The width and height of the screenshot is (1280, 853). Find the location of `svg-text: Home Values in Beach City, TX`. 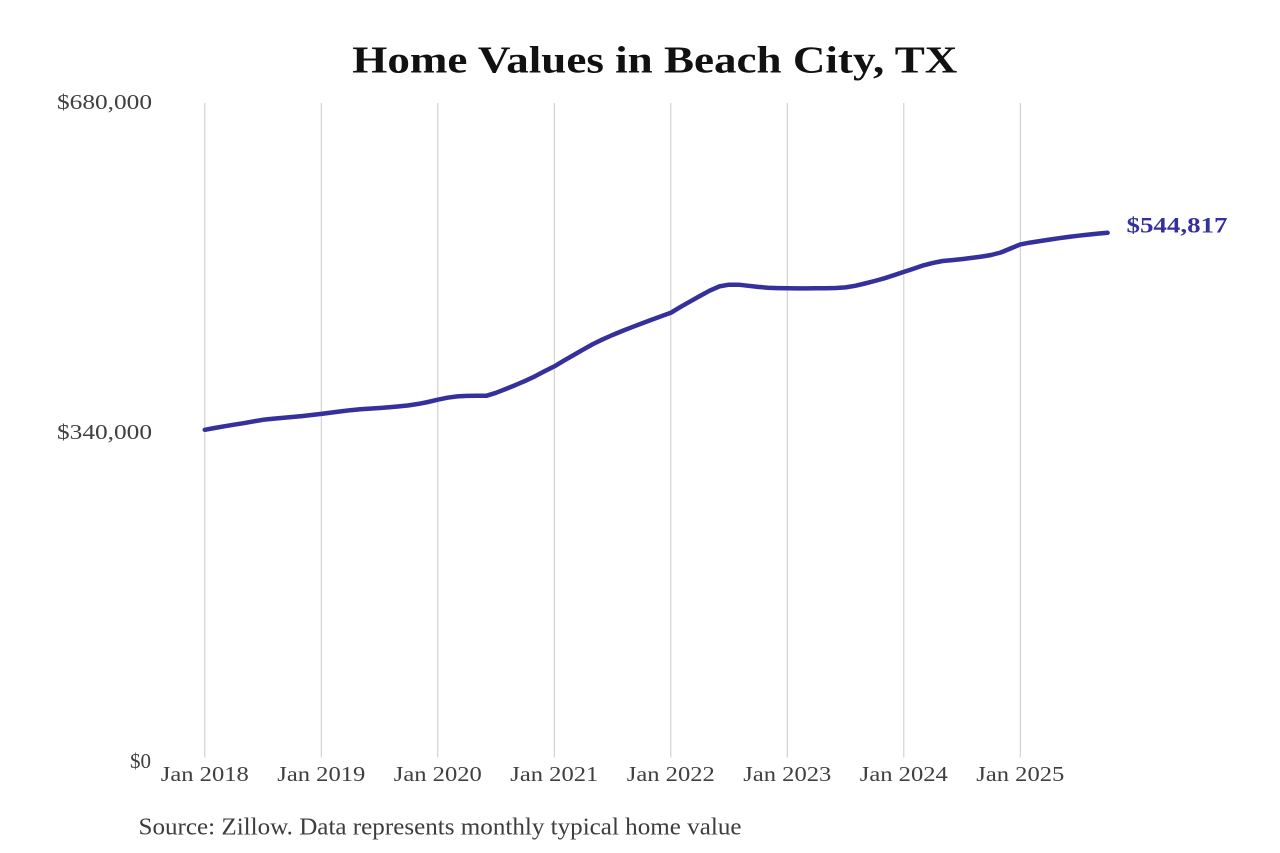

svg-text: Home Values in Beach City, TX is located at coordinates (654, 61).